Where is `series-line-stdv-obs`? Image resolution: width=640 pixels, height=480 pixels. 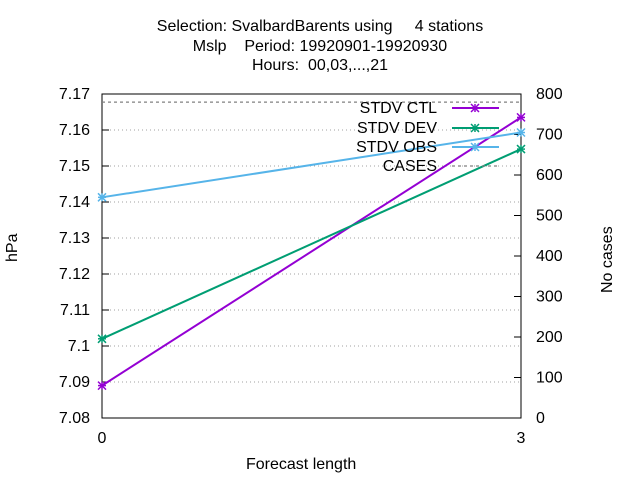 series-line-stdv-obs is located at coordinates (311, 165).